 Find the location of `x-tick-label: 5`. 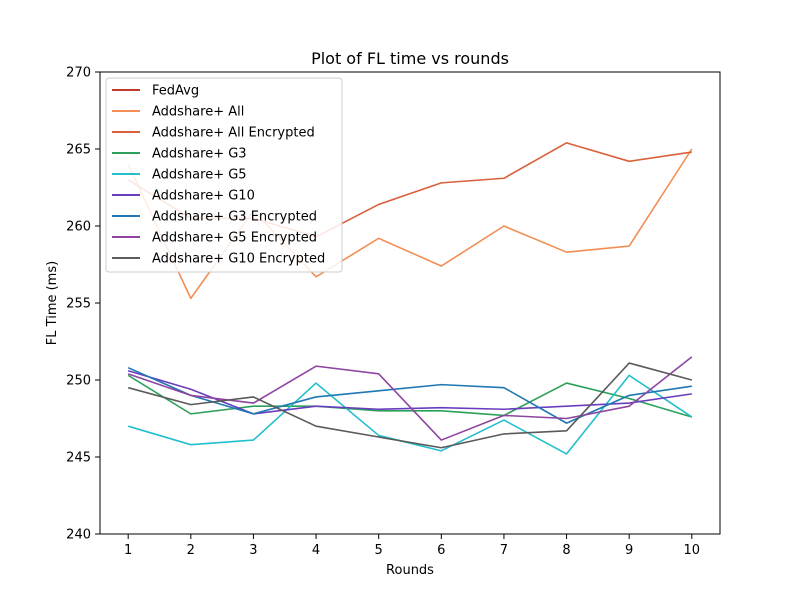

x-tick-label: 5 is located at coordinates (379, 550).